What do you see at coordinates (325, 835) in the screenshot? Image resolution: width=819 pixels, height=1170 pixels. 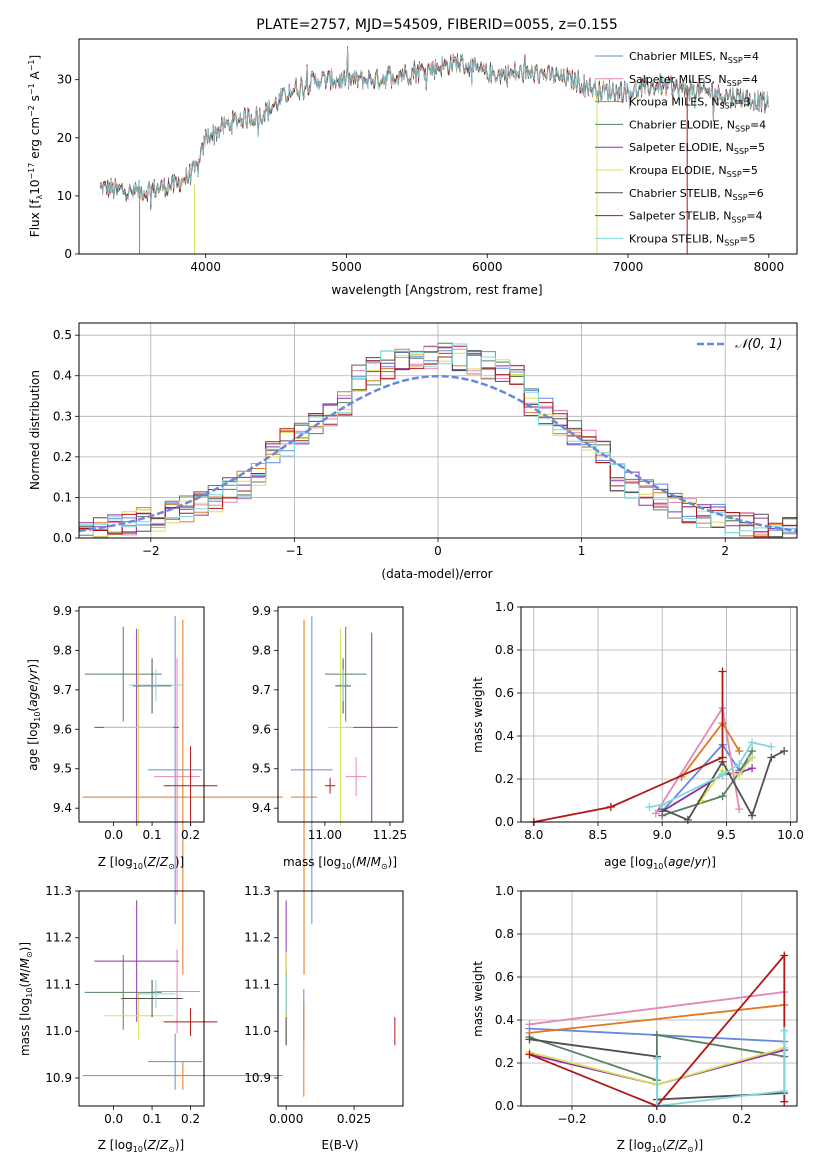 I see `x-tick-label: 11.00` at bounding box center [325, 835].